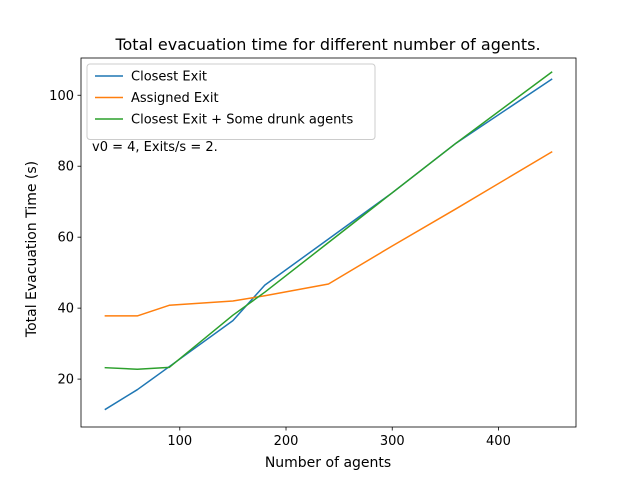 This screenshot has height=480, width=640. I want to click on legend-box, so click(231, 101).